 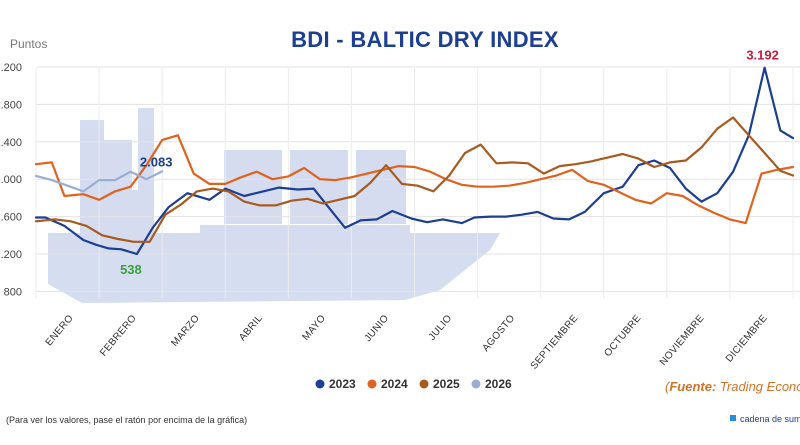 What do you see at coordinates (425, 39) in the screenshot?
I see `chart-title: BDI - BALTIC DRY INDEX` at bounding box center [425, 39].